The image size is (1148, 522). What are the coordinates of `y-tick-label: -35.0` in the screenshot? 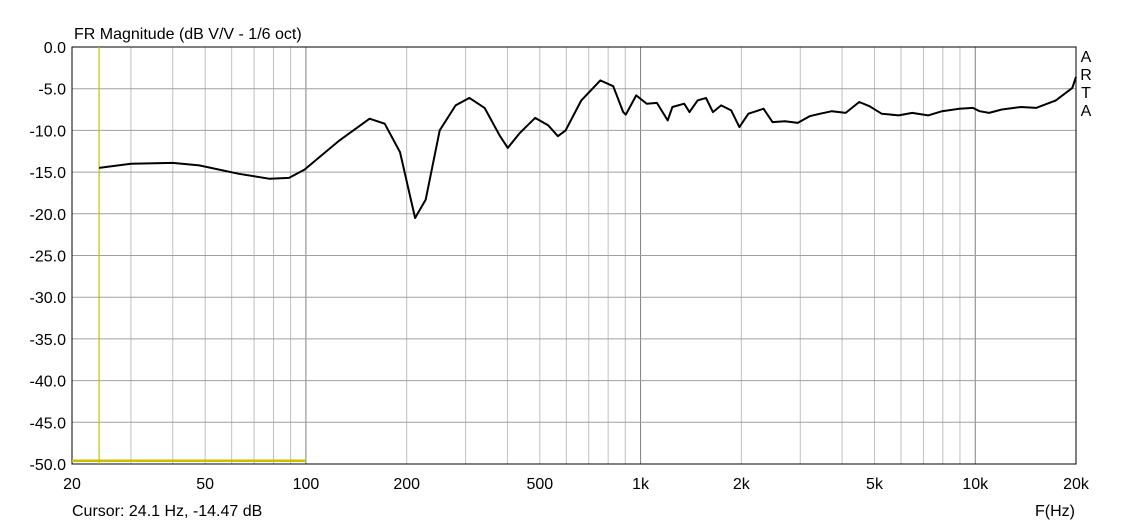 It's located at (48, 340).